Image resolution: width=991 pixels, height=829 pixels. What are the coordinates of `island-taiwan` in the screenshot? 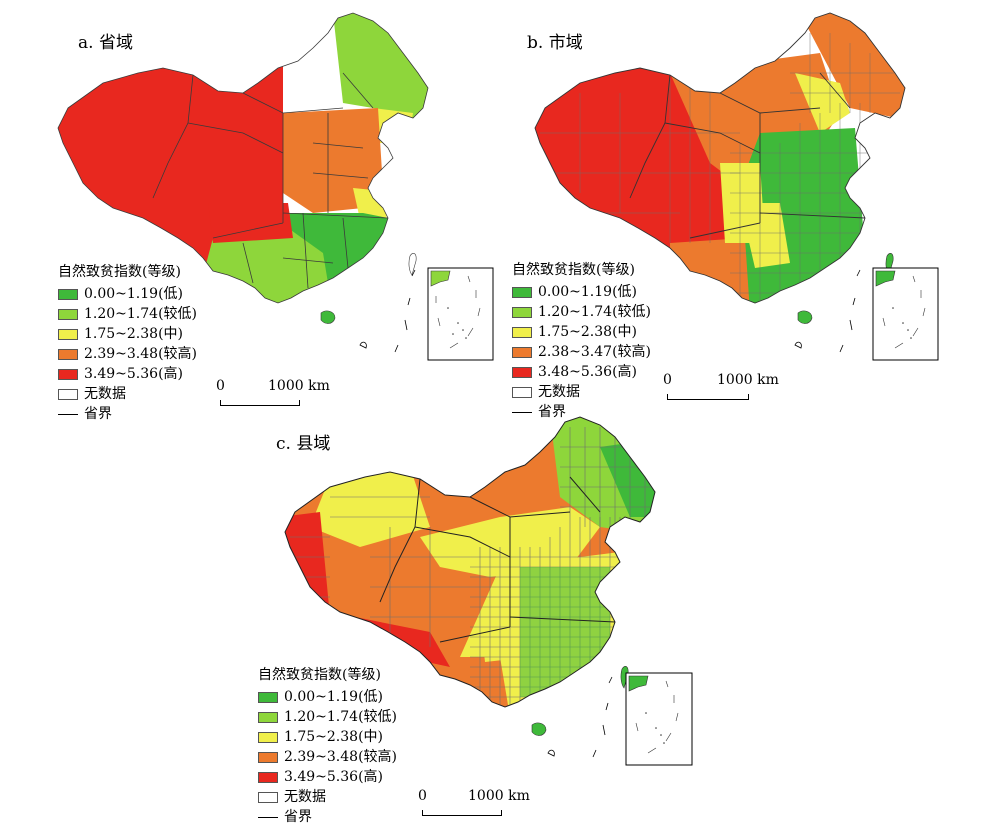 It's located at (412, 264).